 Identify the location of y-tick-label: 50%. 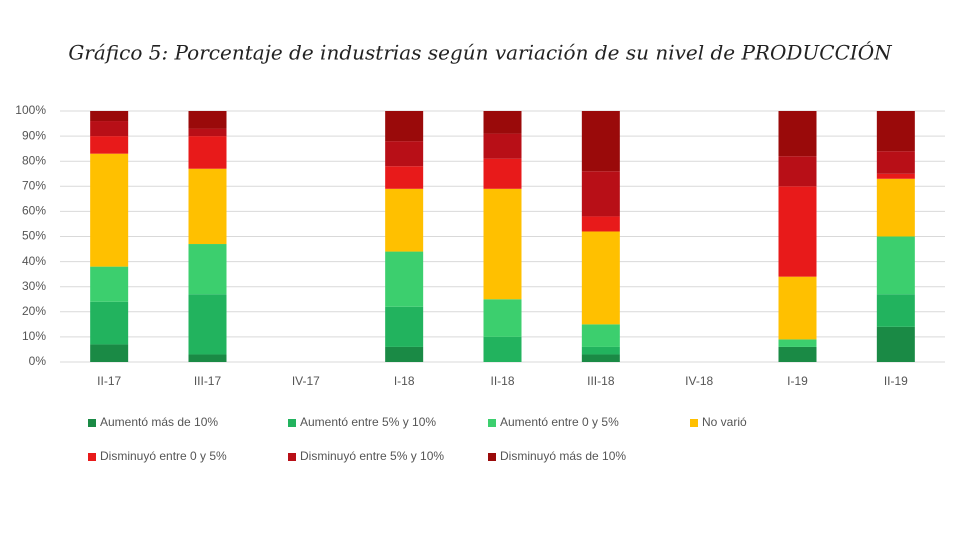
(34, 236).